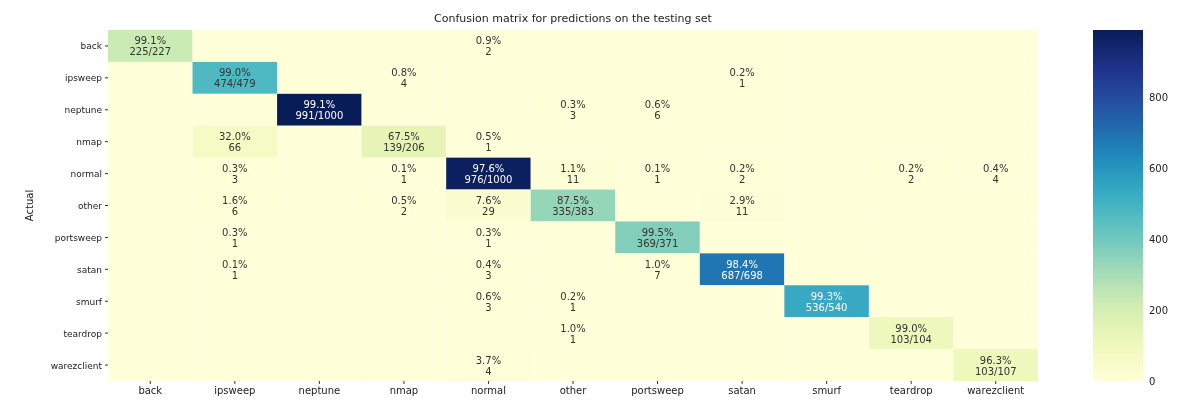 This screenshot has height=411, width=1198. I want to click on data-label: 98.4% 687/698, so click(742, 269).